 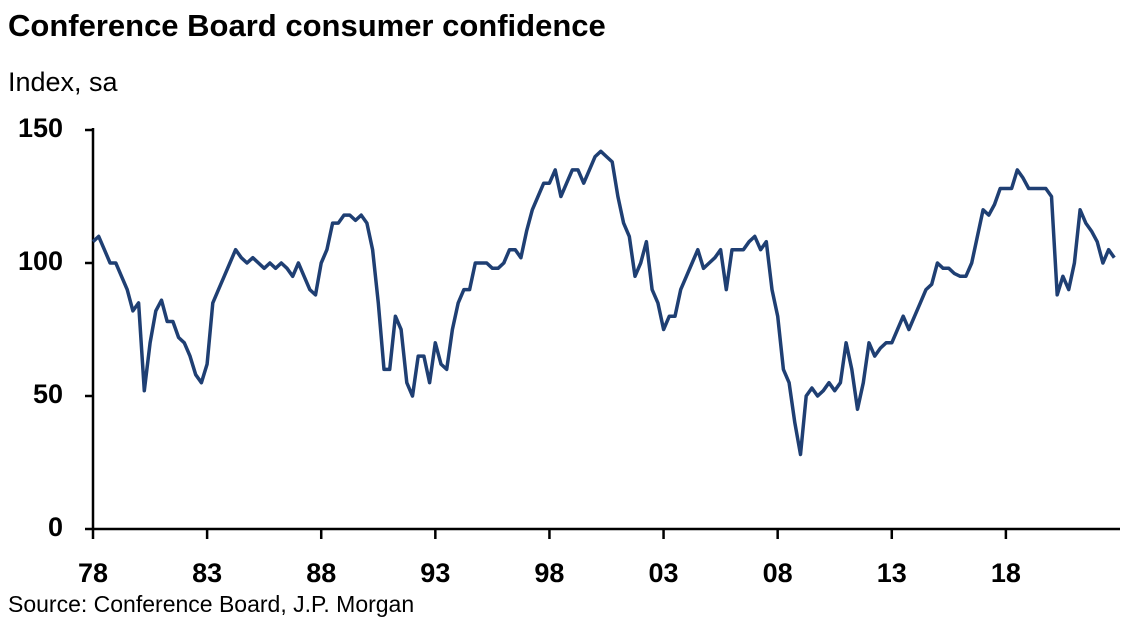 I want to click on y-tick-label: 150, so click(x=40, y=128).